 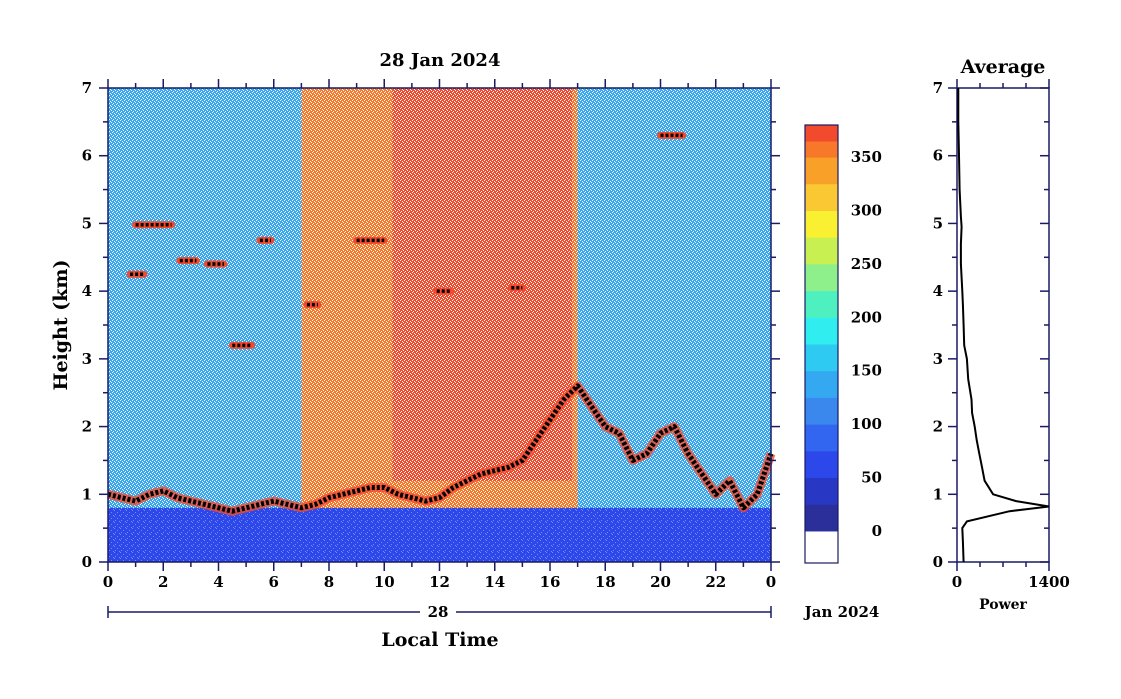 What do you see at coordinates (866, 264) in the screenshot?
I see `colorbar-tick-label: 250` at bounding box center [866, 264].